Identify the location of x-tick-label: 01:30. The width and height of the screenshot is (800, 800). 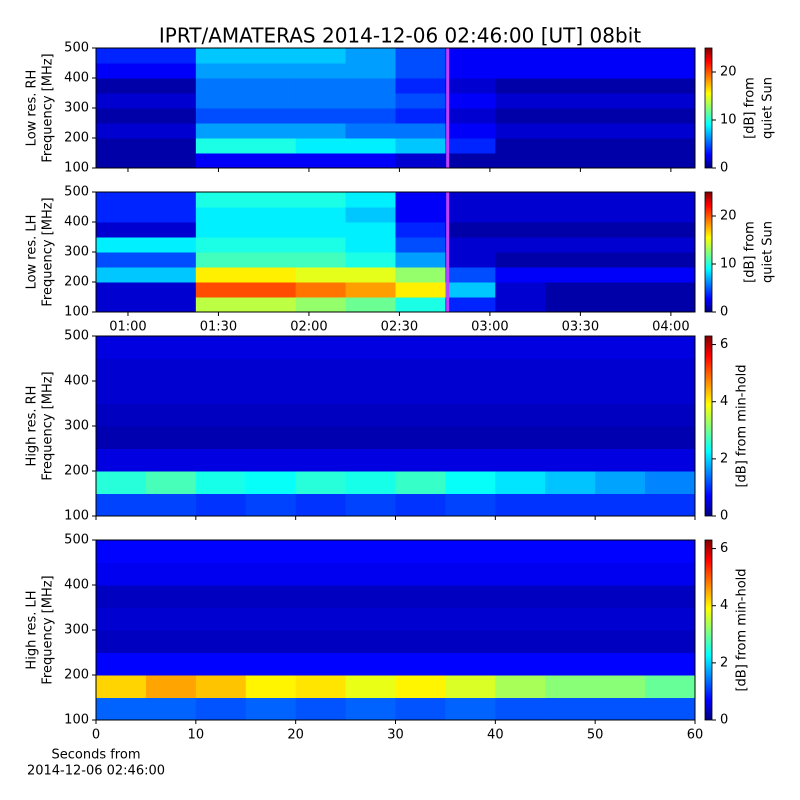
(218, 327).